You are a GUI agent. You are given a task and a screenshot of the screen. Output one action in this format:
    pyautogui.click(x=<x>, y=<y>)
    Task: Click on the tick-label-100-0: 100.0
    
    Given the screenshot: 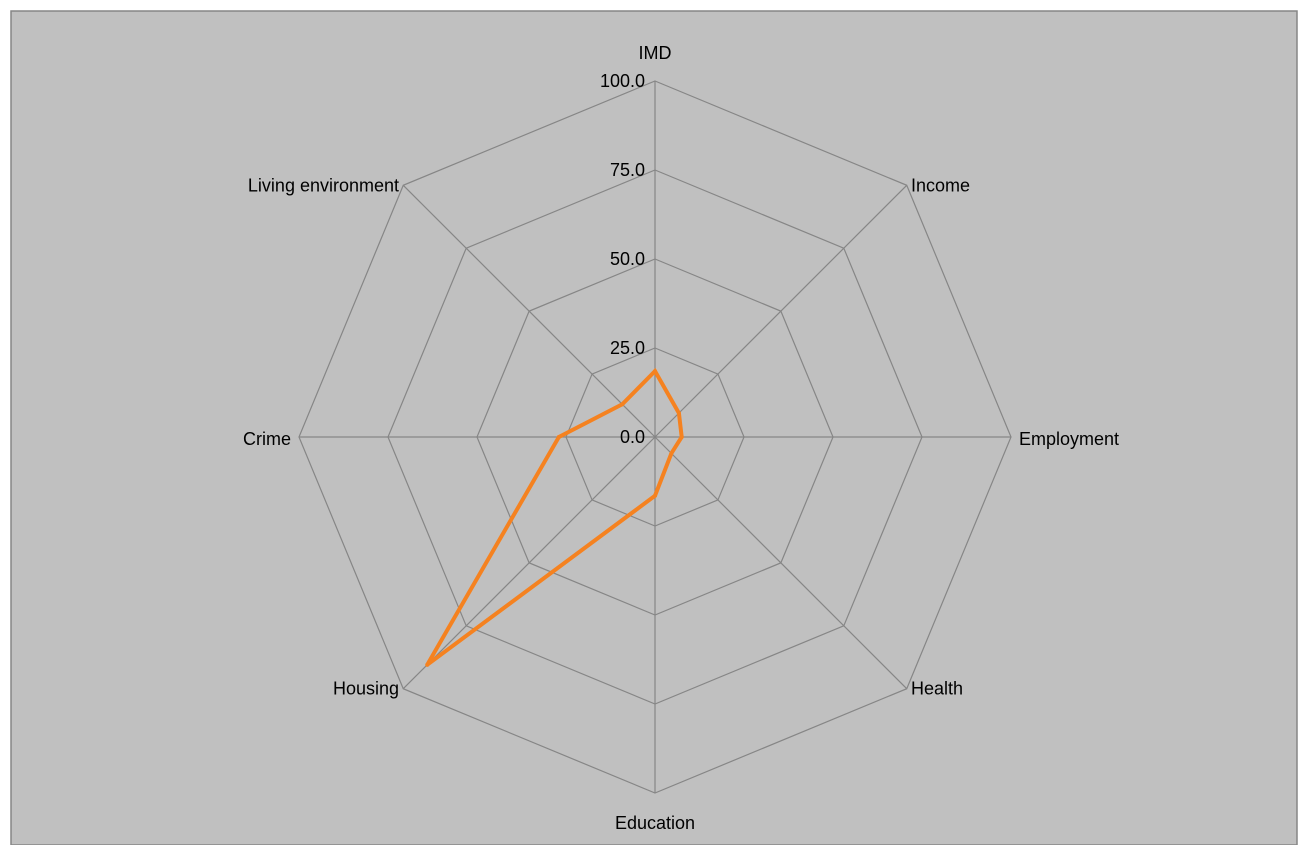 What is the action you would take?
    pyautogui.click(x=622, y=81)
    